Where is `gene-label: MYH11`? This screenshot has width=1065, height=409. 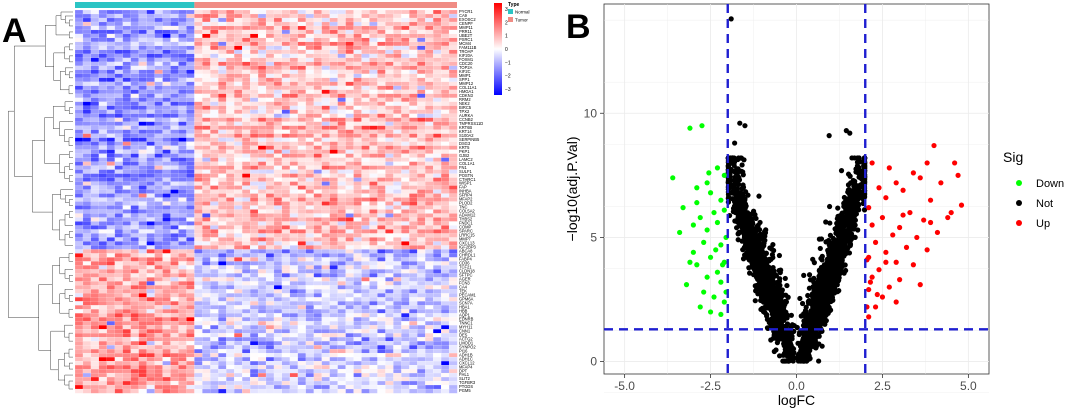
gene-label: MYH11 is located at coordinates (466, 326).